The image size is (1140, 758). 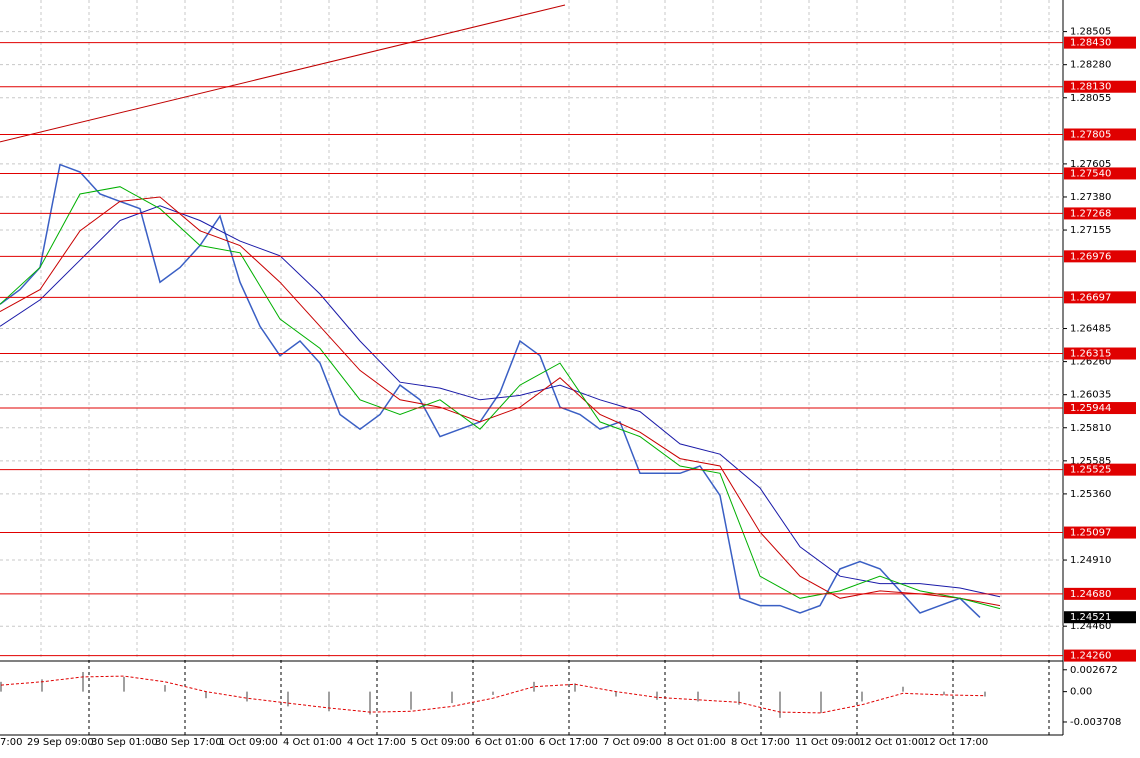 I want to click on y-tick-label: 1.27155, so click(x=1090, y=230).